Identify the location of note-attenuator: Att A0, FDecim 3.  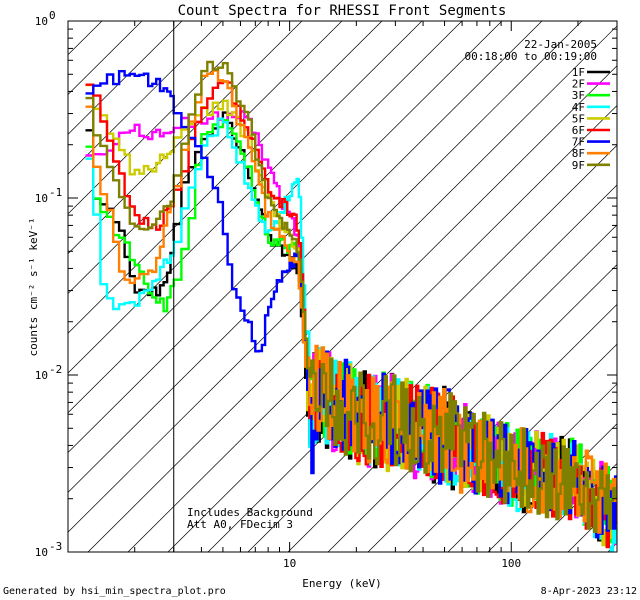
(240, 524).